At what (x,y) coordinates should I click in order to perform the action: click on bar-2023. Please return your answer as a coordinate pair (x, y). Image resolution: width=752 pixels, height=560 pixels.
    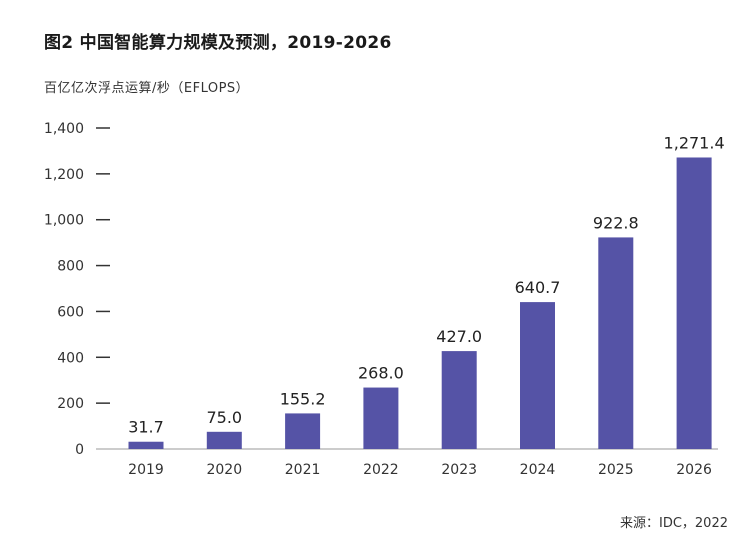
    Looking at the image, I should click on (459, 400).